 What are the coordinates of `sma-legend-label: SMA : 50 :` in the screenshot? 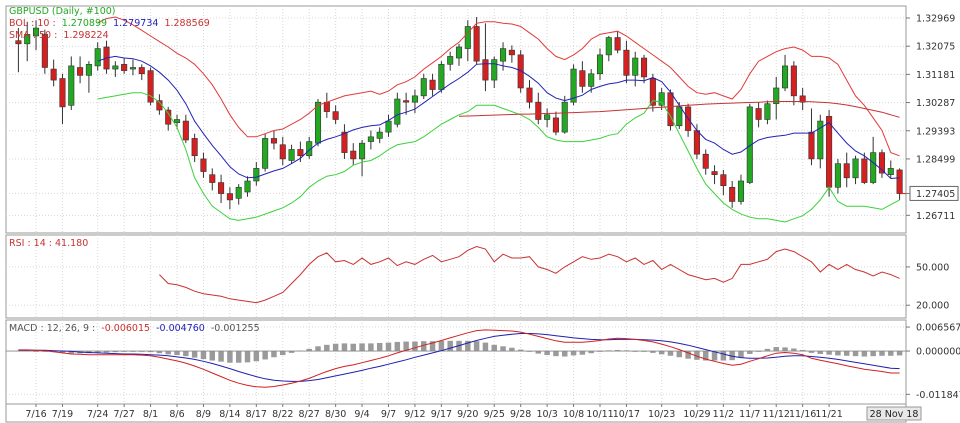 It's located at (33, 35).